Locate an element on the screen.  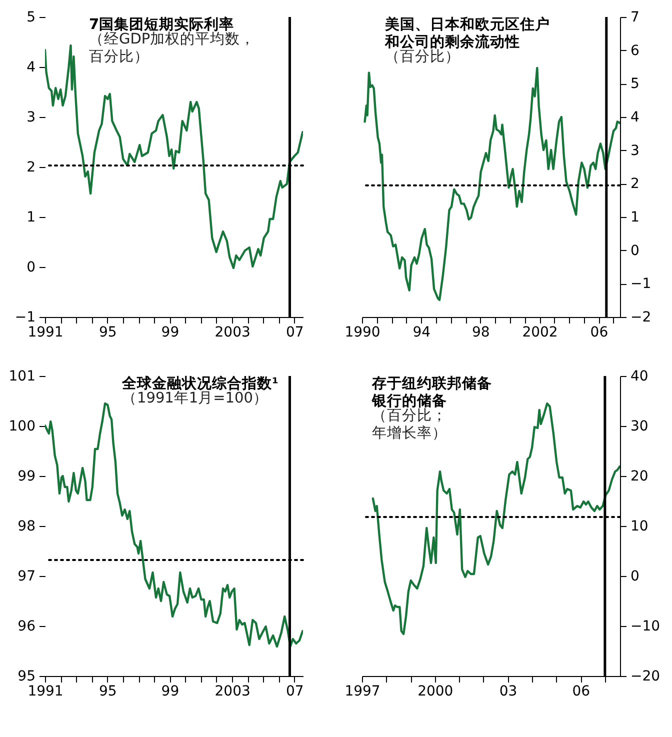
y-tick-label: 40 is located at coordinates (639, 376).